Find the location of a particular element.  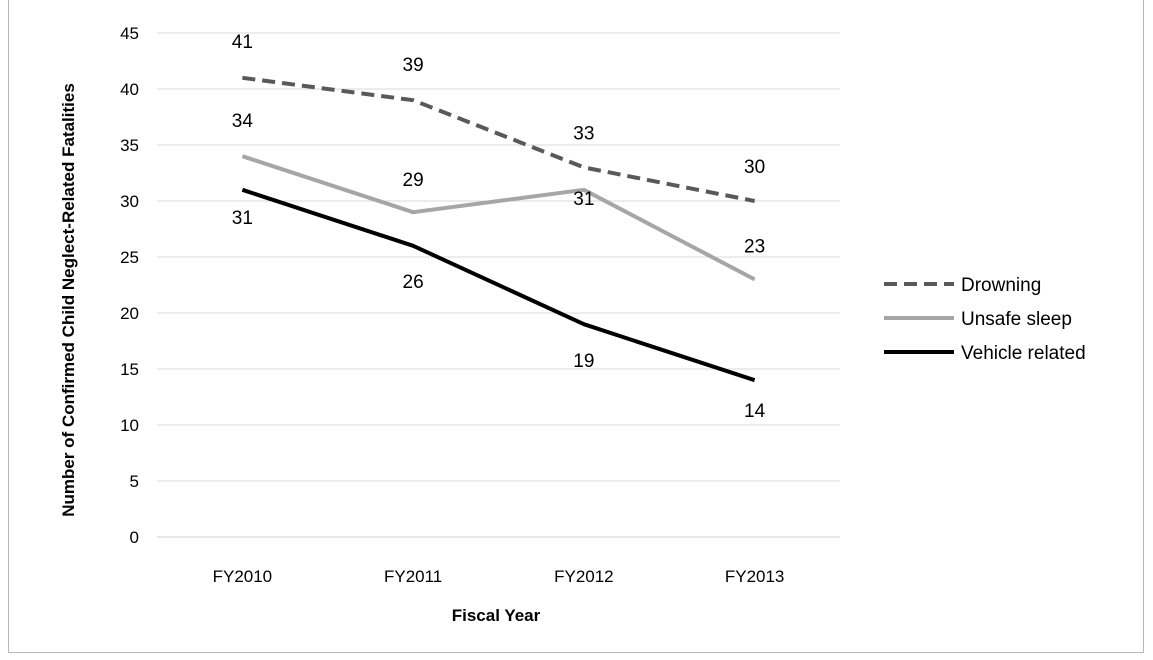

data-label: 23 is located at coordinates (754, 246).